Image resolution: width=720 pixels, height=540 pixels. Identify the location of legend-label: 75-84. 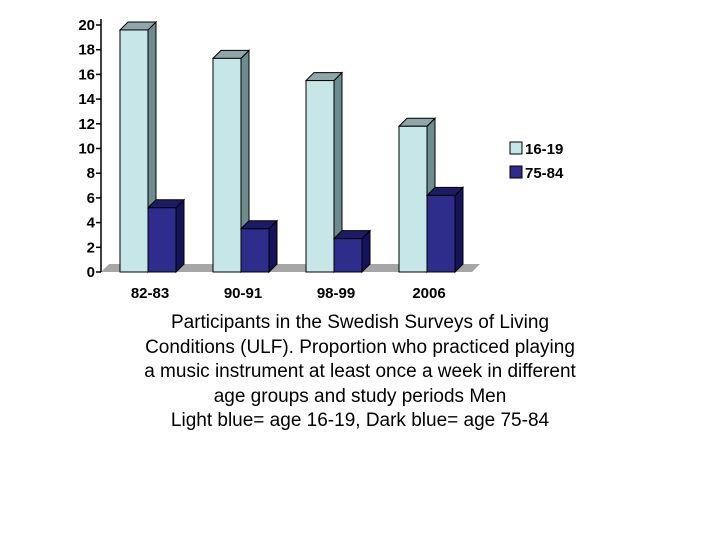
(544, 173).